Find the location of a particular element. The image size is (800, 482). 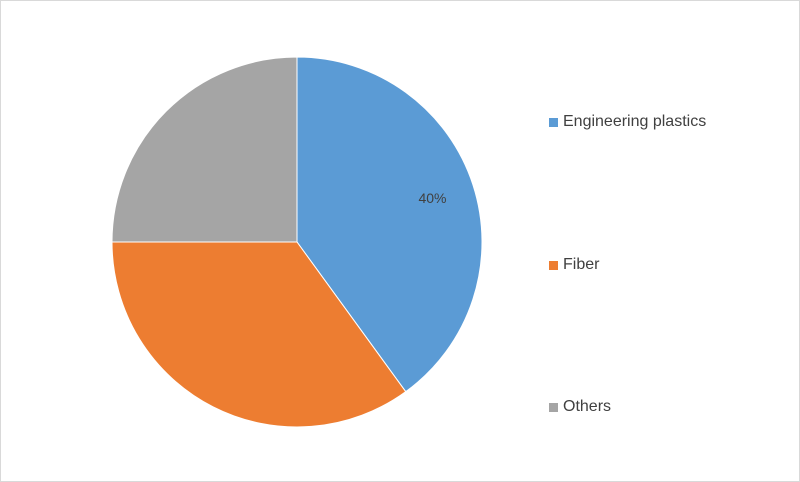

legend-item-others: Others is located at coordinates (580, 407).